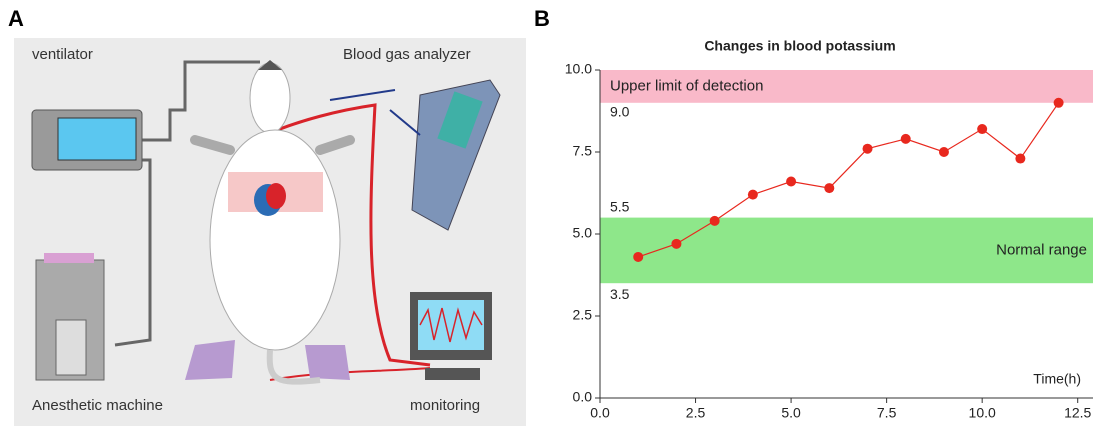  I want to click on anesthetic-machine-top, so click(69, 258).